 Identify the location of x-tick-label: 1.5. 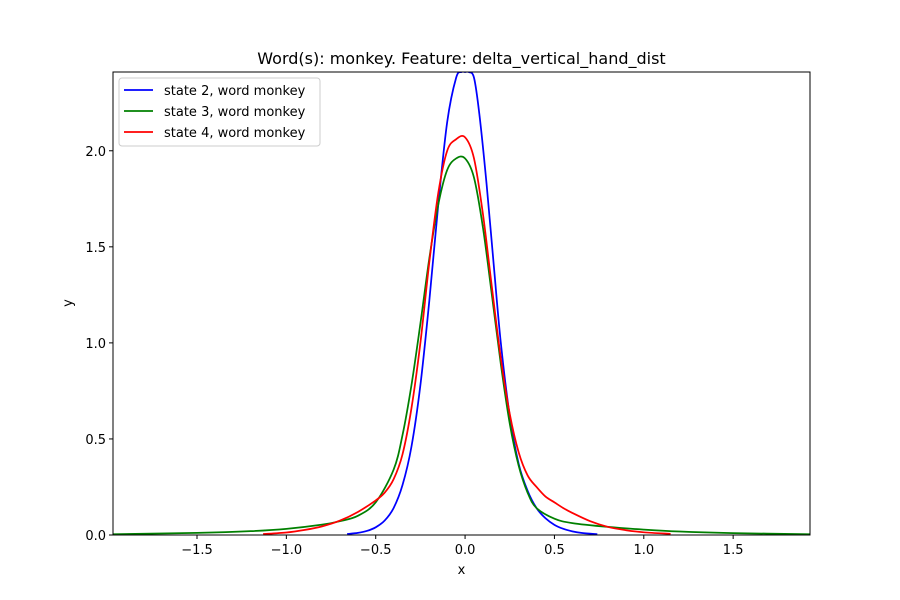
(733, 550).